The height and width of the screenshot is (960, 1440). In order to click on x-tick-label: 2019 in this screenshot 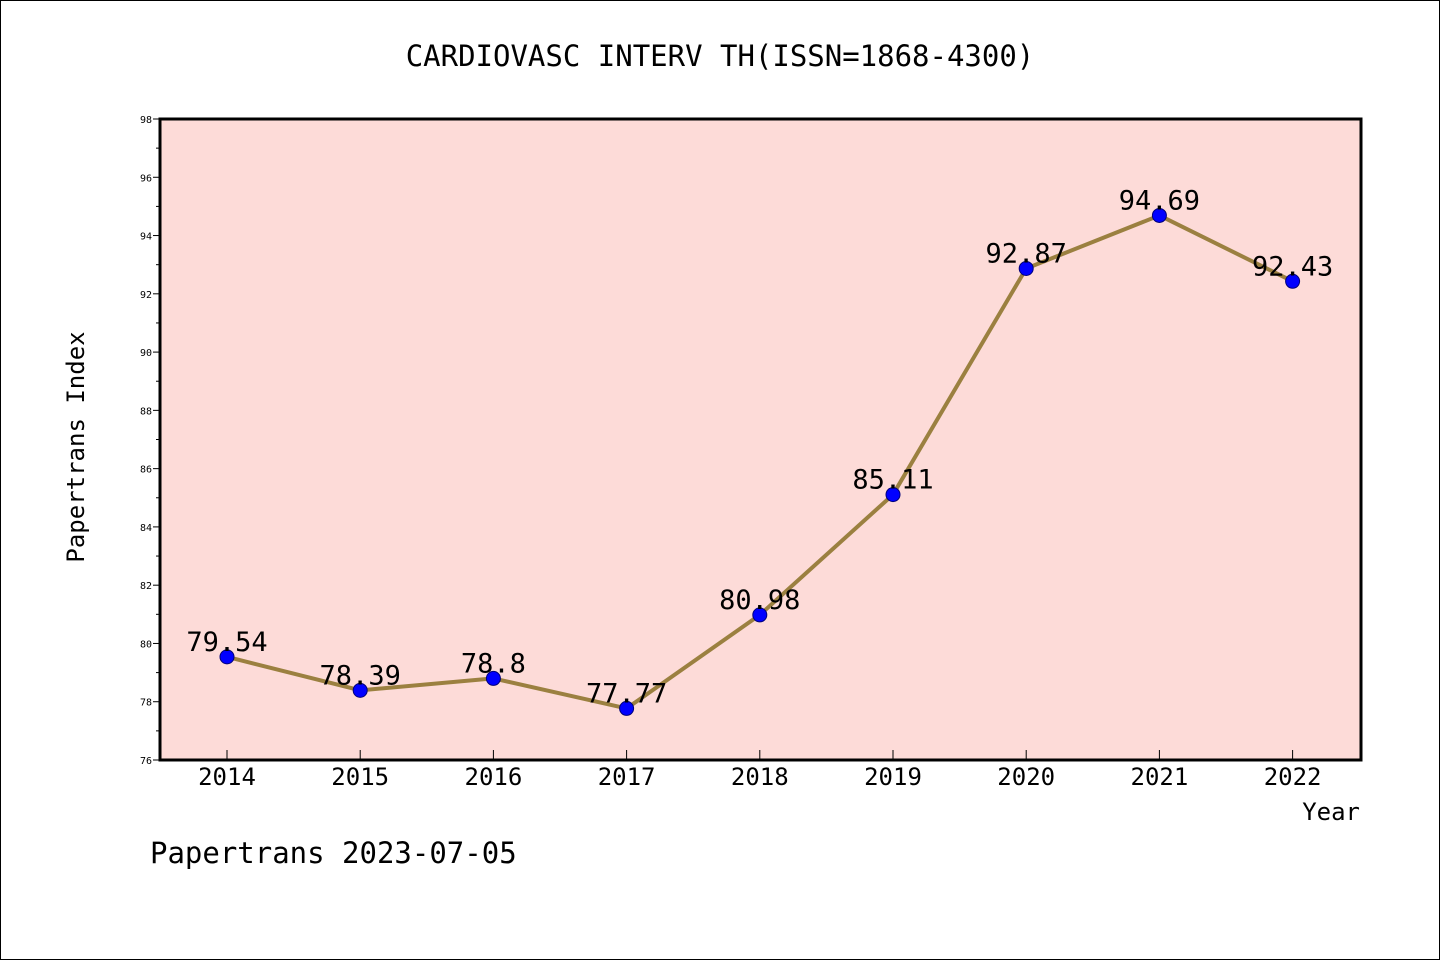, I will do `click(893, 777)`.